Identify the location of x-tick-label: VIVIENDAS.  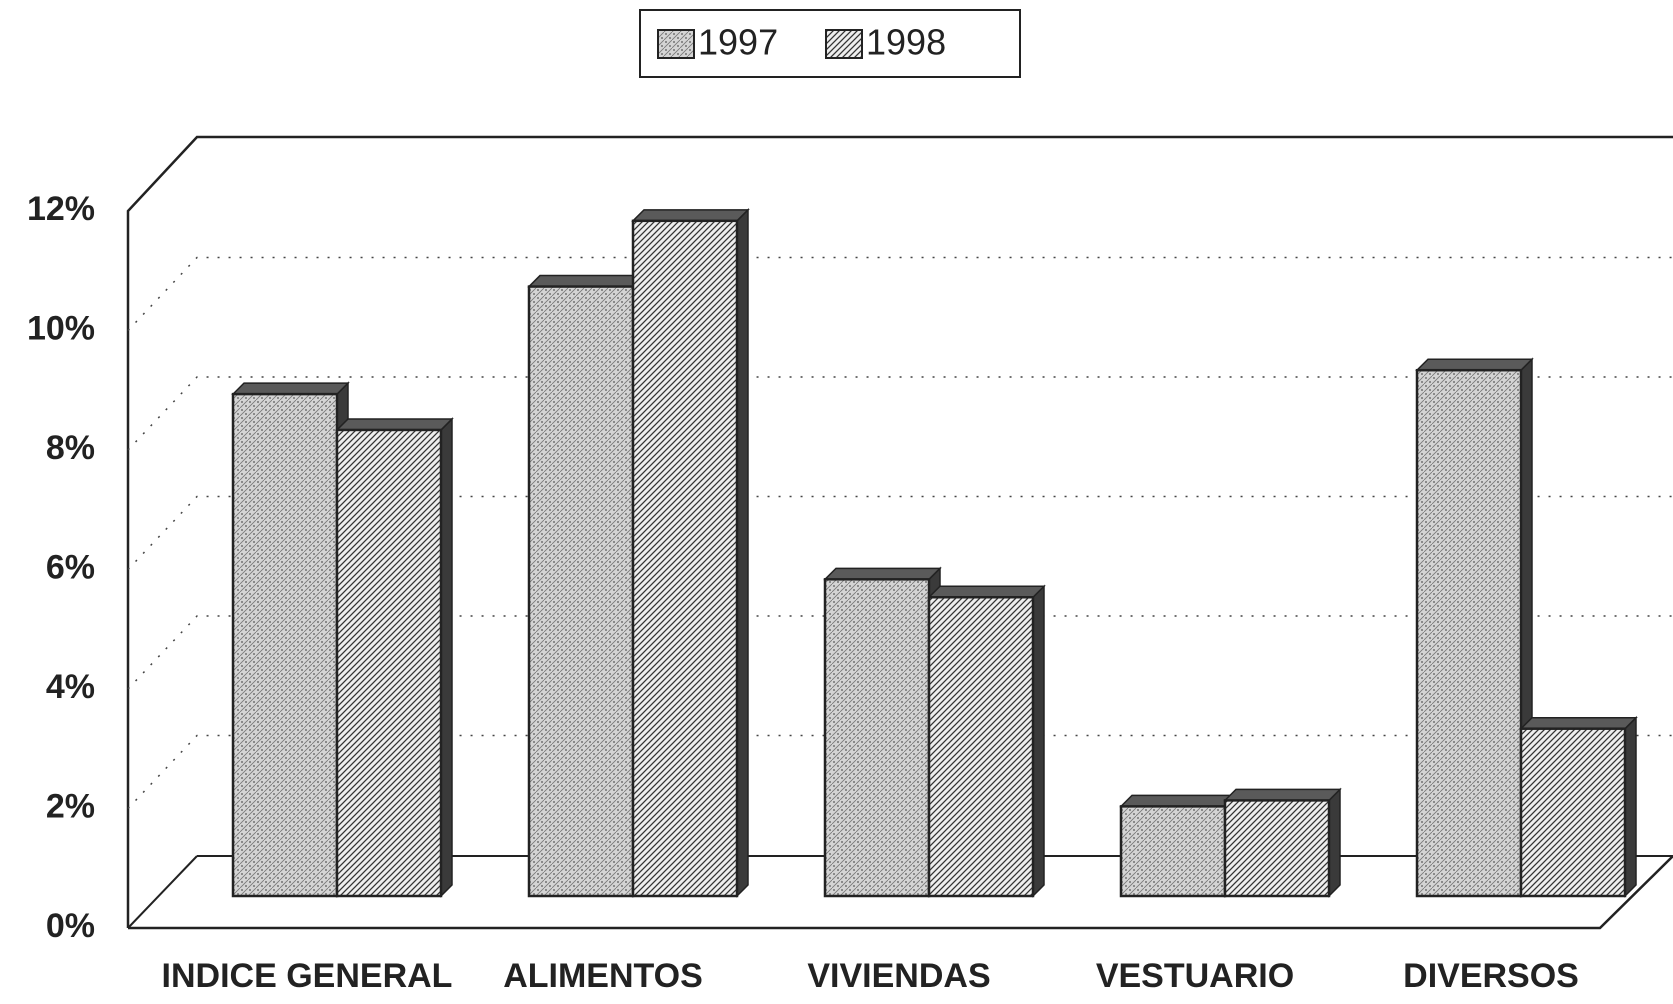
(898, 976).